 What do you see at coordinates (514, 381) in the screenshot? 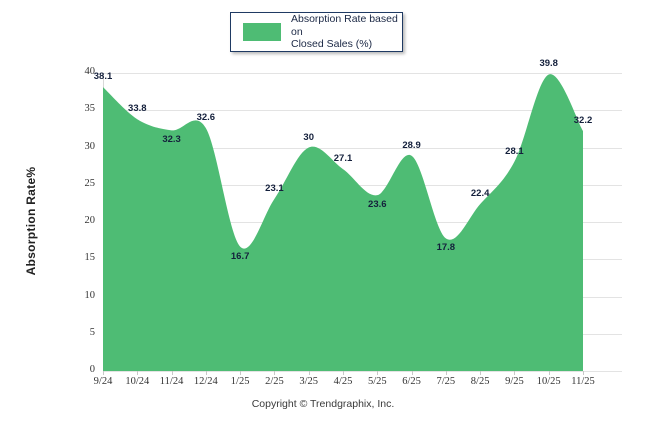
I see `x-tick-label: 9/25` at bounding box center [514, 381].